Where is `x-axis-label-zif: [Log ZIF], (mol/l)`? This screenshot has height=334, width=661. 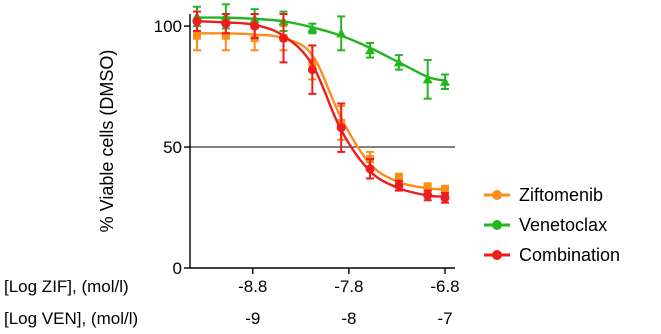
x-axis-label-zif: [Log ZIF], (mol/l) is located at coordinates (66, 286).